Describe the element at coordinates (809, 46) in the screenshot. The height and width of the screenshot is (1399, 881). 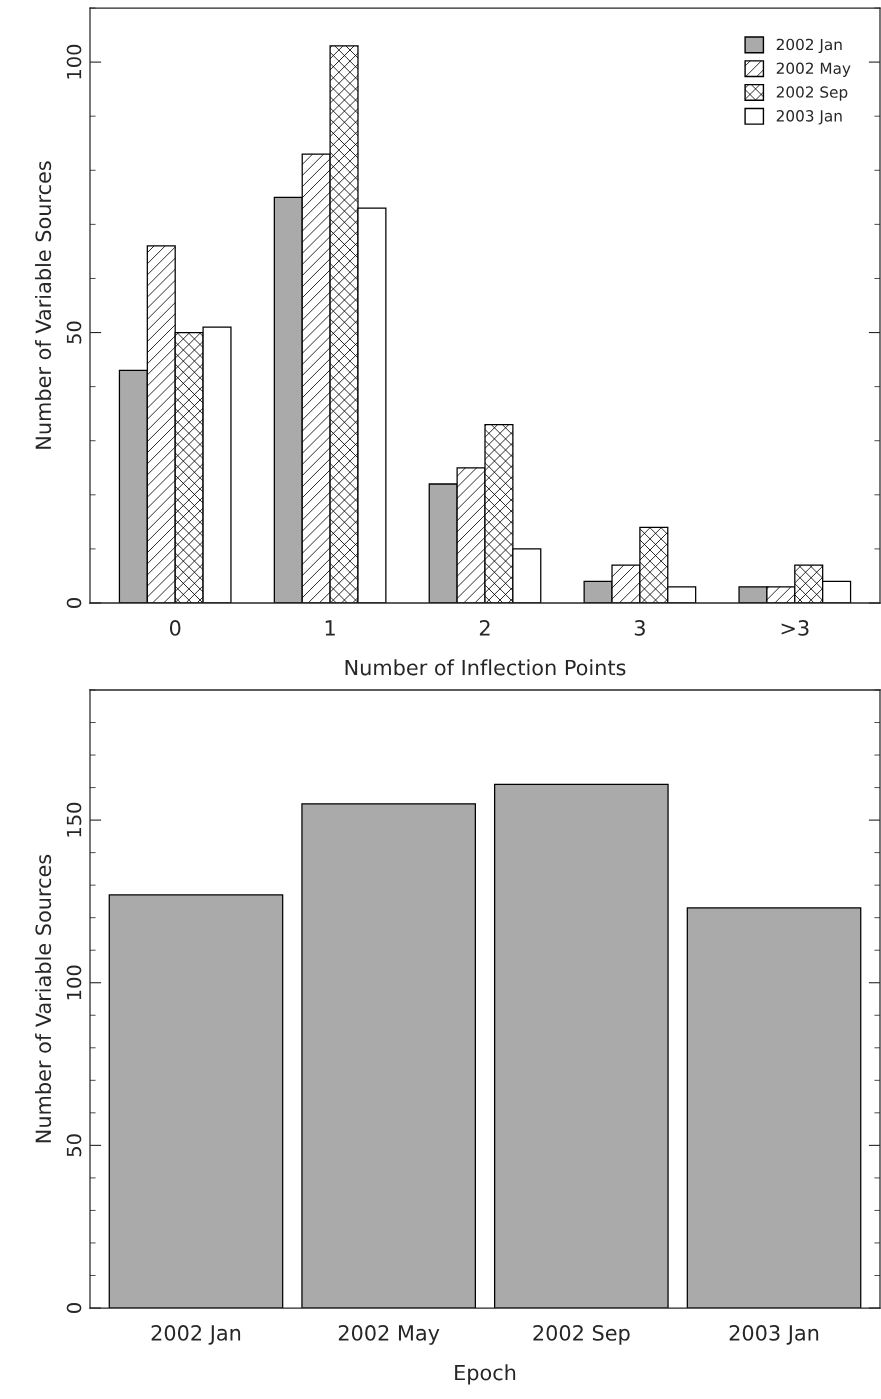
I see `legend-label: 2002 Jan` at that location.